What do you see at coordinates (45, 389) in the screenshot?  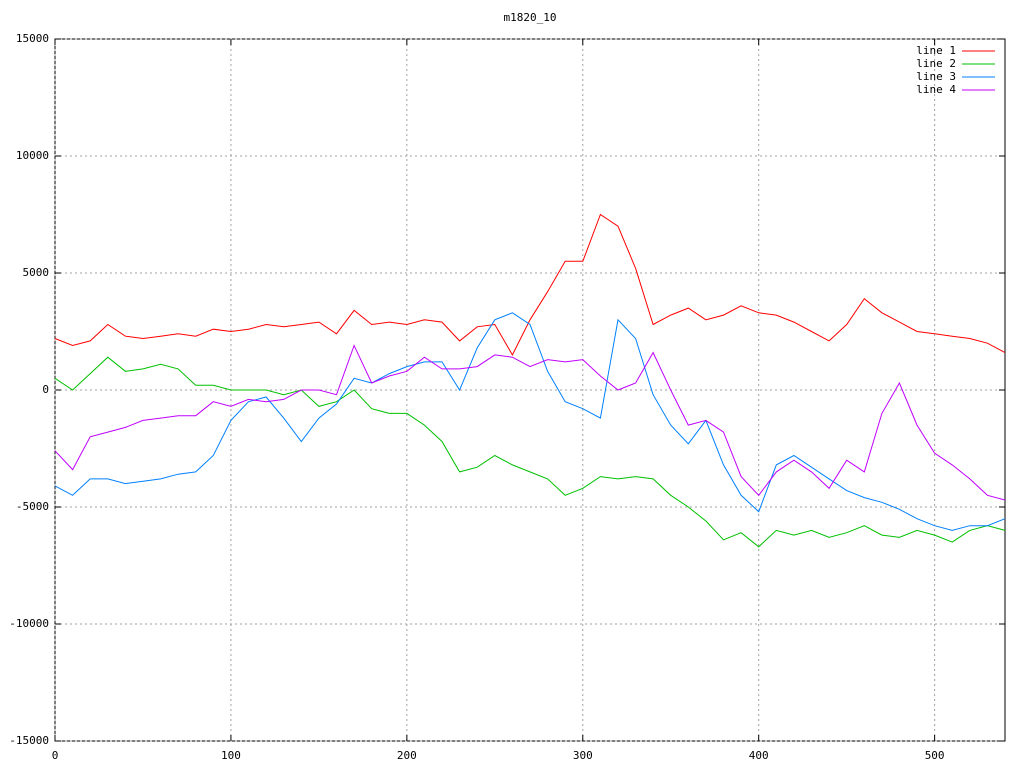 I see `y-tick-label: 0` at bounding box center [45, 389].